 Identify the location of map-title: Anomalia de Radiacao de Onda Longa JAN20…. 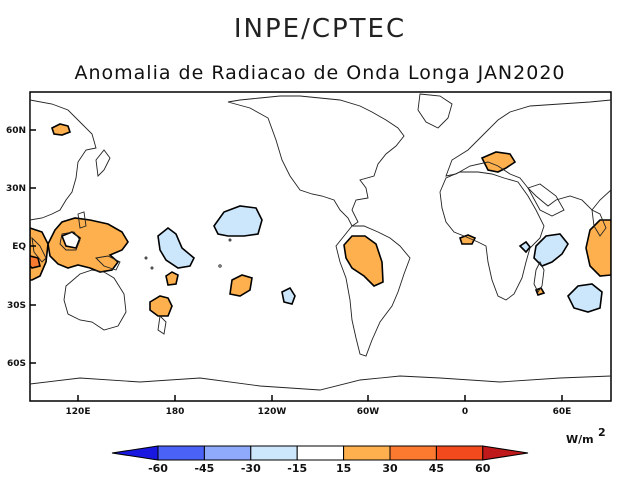
(320, 73).